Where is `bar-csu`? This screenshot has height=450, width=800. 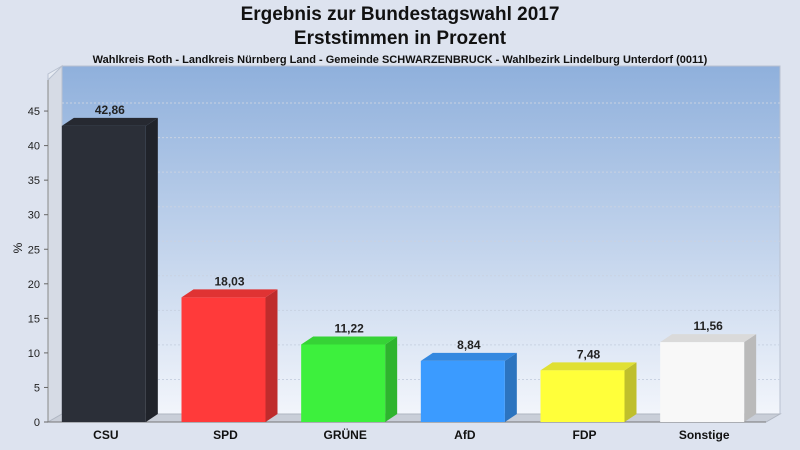
bar-csu is located at coordinates (103, 273).